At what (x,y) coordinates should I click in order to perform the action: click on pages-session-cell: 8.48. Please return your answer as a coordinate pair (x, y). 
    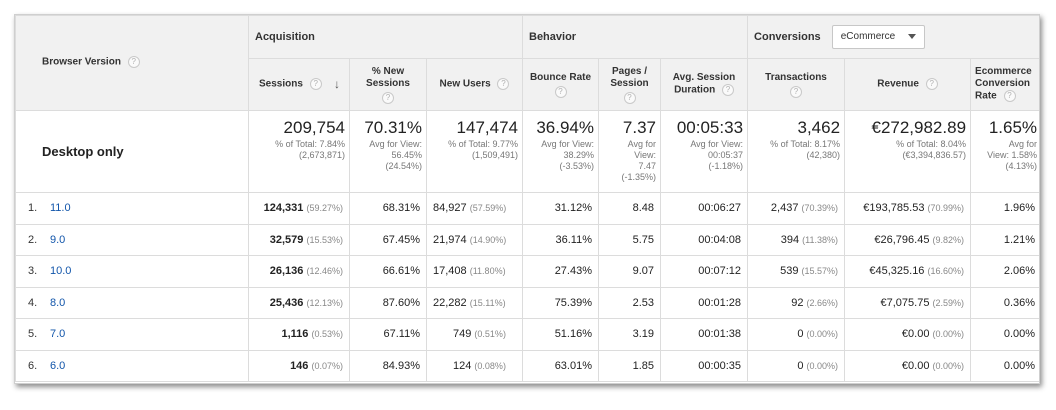
    Looking at the image, I should click on (629, 208).